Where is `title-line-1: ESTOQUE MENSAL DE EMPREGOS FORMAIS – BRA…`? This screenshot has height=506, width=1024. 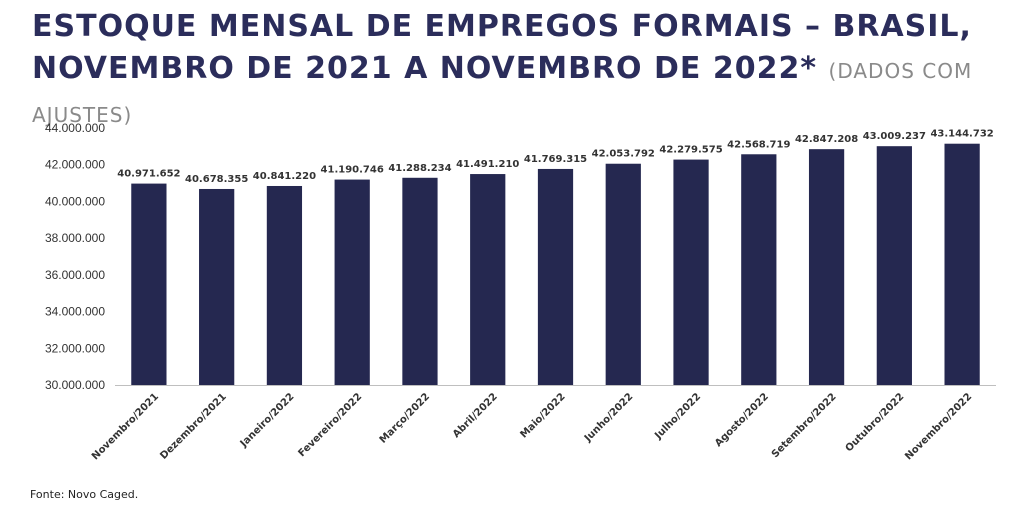
title-line-1: ESTOQUE MENSAL DE EMPREGOS FORMAIS – BRA… is located at coordinates (502, 26).